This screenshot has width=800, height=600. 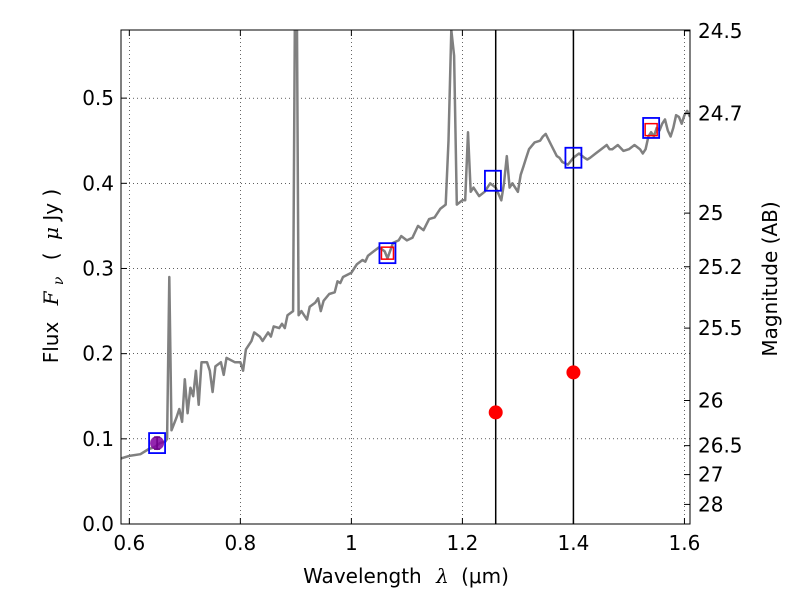 What do you see at coordinates (98, 183) in the screenshot?
I see `y-tick-label: 0.4` at bounding box center [98, 183].